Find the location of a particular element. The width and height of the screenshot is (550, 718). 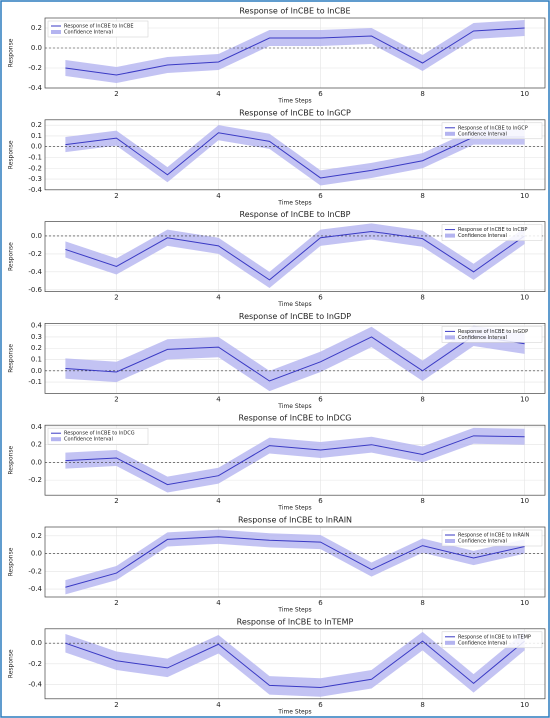

chart-title: Response of lnCBE to lnGCP is located at coordinates (295, 112).